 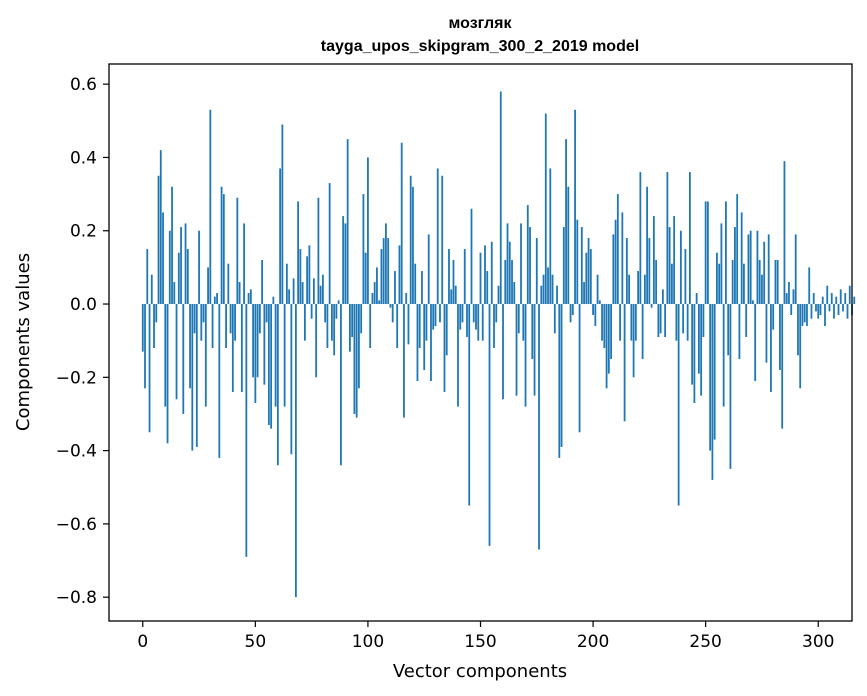 I want to click on y-tick-label: 0.4, so click(x=83, y=158).